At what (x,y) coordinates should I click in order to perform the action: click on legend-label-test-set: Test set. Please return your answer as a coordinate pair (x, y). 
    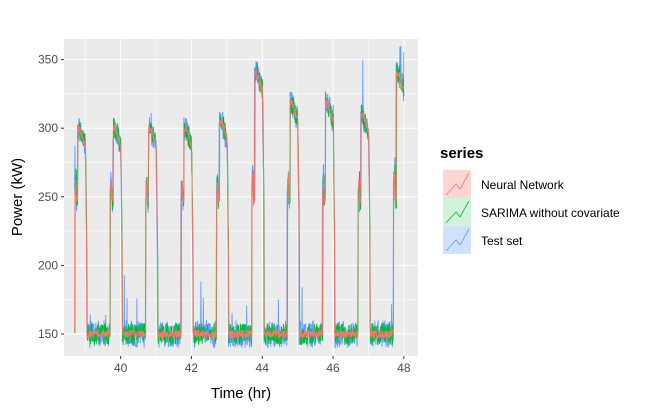
    Looking at the image, I should click on (502, 241).